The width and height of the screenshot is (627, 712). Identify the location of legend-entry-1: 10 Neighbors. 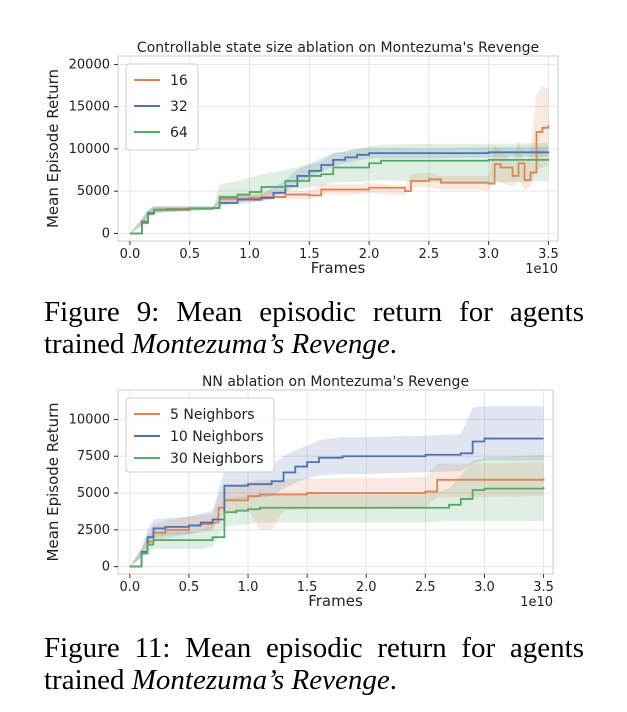
(217, 437).